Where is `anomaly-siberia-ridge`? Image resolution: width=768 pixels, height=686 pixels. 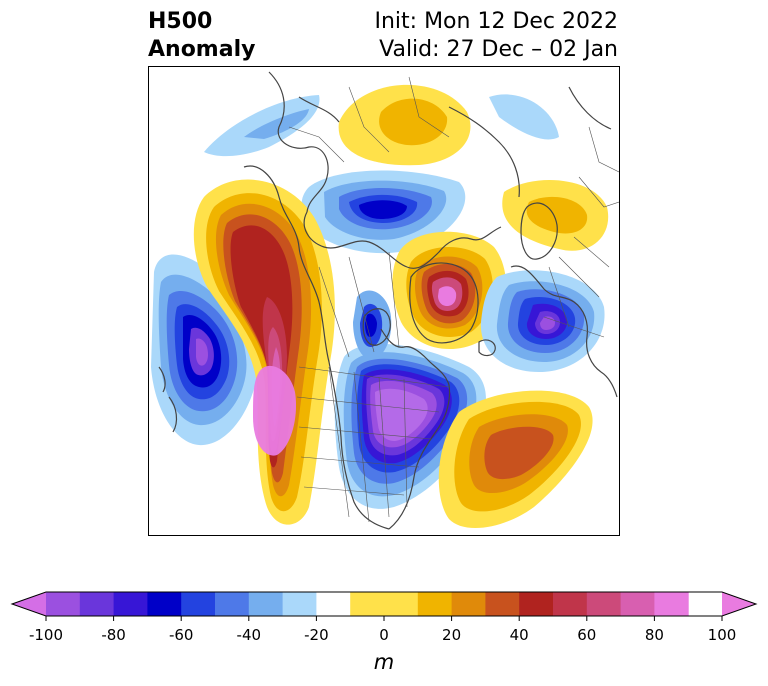
anomaly-siberia-ridge is located at coordinates (404, 125).